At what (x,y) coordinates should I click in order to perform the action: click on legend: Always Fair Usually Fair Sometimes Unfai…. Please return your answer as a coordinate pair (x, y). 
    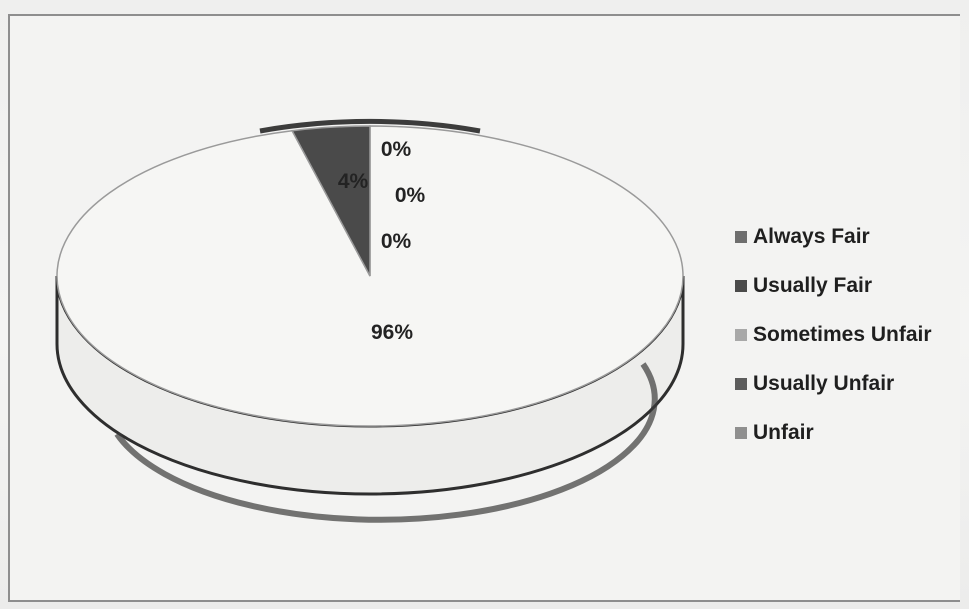
    Looking at the image, I should click on (850, 334).